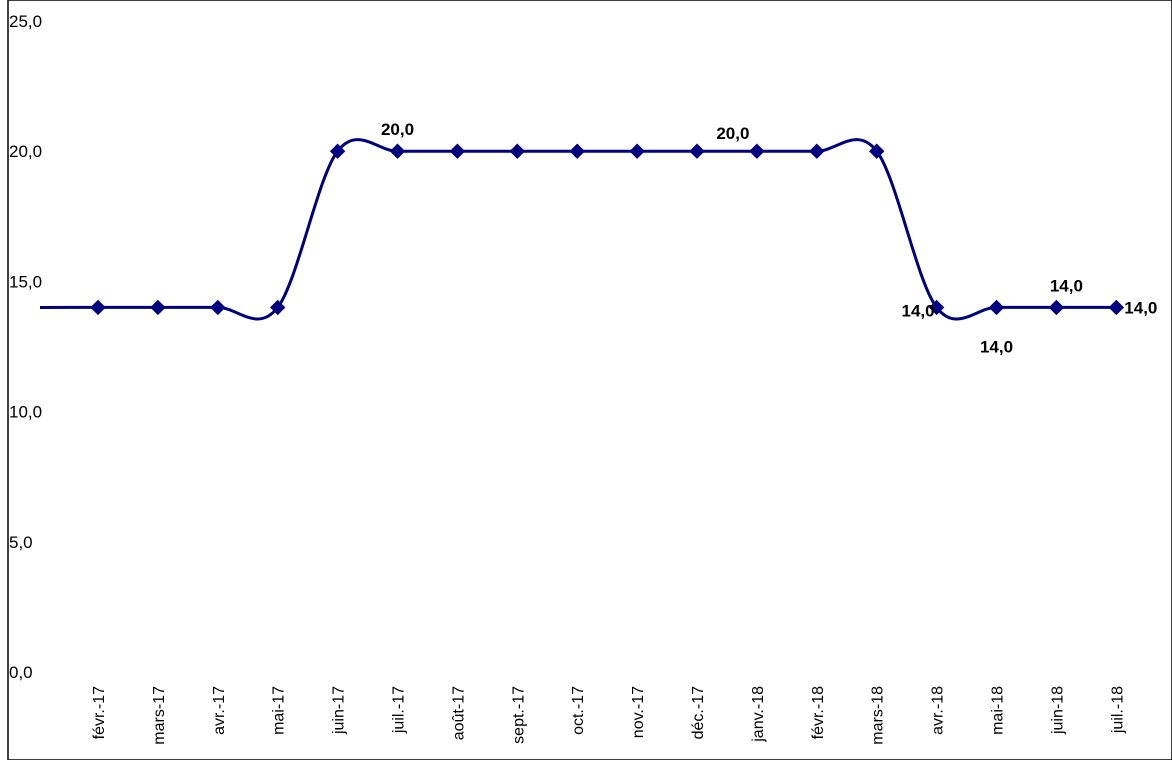 The height and width of the screenshot is (760, 1172). What do you see at coordinates (698, 712) in the screenshot?
I see `x-tick-label: déc.-17` at bounding box center [698, 712].